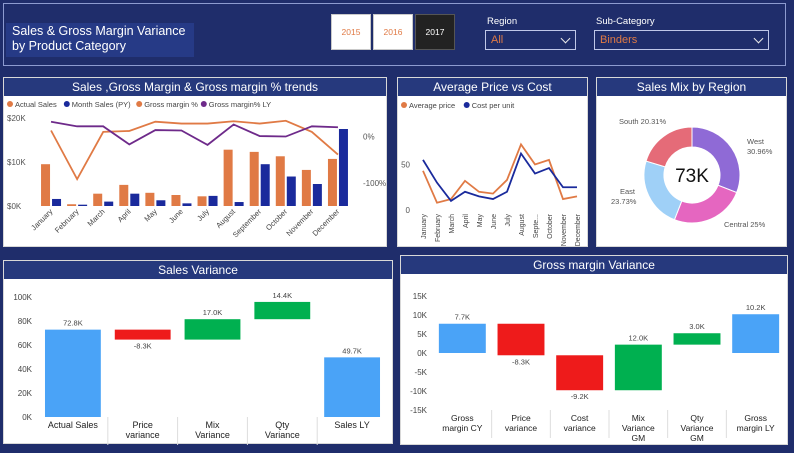 Image resolution: width=794 pixels, height=453 pixels. Describe the element at coordinates (96, 217) in the screenshot. I see `x-tick-label: March` at that location.